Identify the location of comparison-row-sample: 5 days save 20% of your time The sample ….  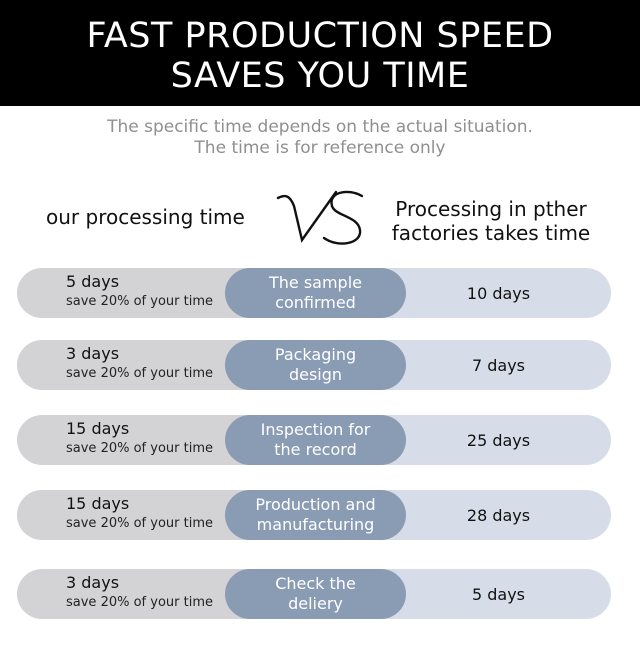
(314, 293).